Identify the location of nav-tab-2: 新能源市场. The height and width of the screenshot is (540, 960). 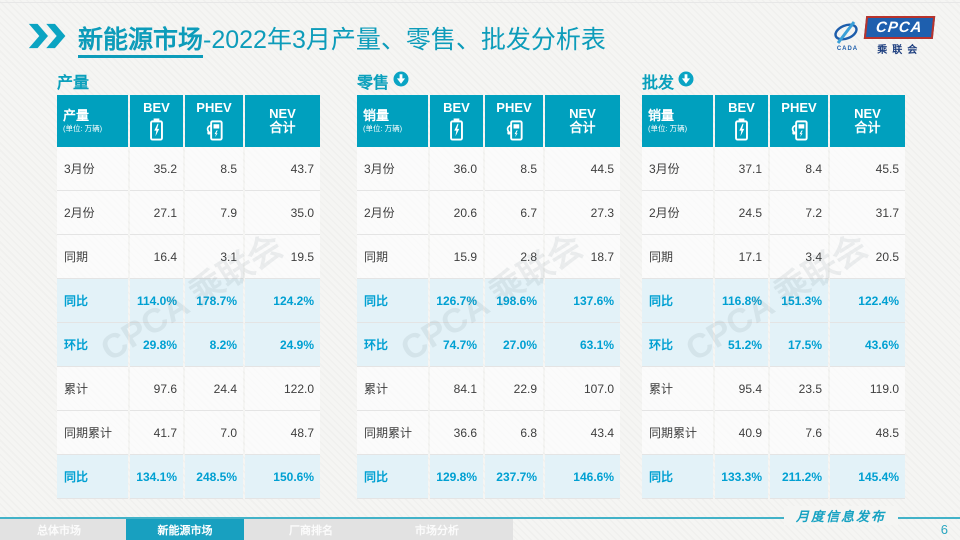
(185, 529).